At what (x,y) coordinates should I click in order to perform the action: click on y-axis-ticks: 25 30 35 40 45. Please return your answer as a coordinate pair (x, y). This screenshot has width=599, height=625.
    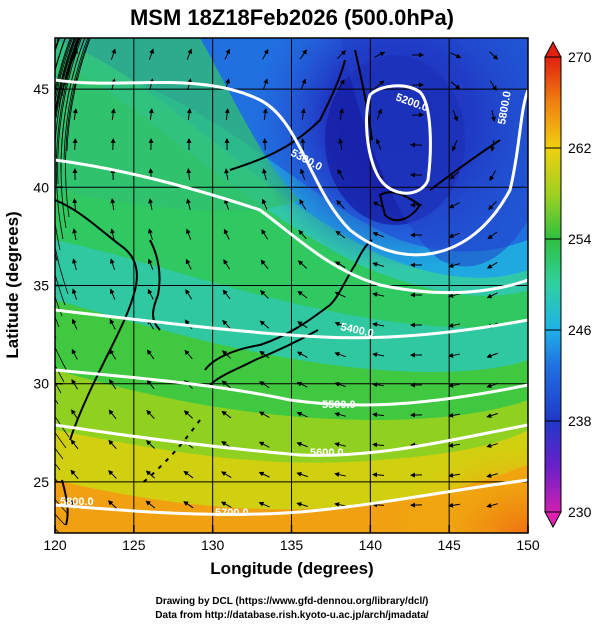
    Looking at the image, I should click on (48, 285).